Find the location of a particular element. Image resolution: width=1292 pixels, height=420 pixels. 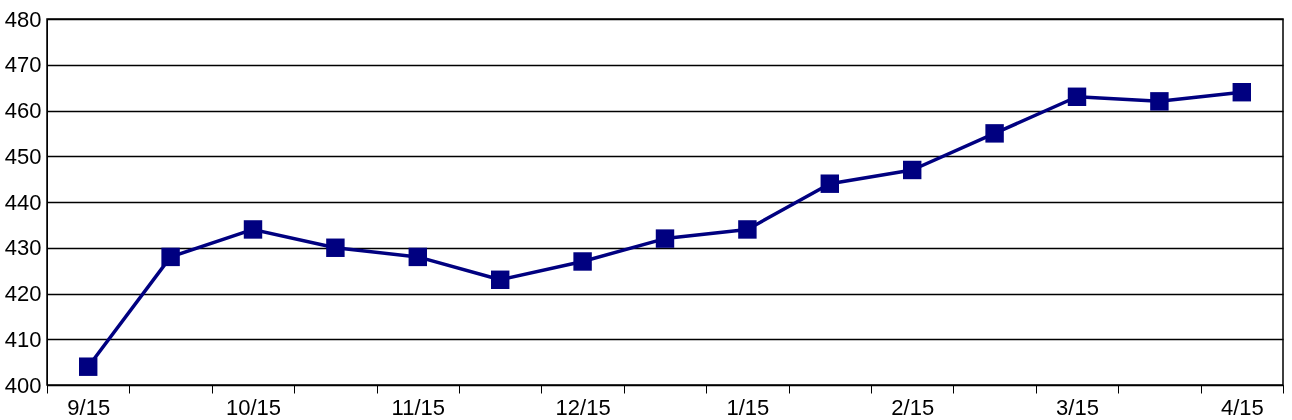

x-tick-label: 11/15 is located at coordinates (418, 407).